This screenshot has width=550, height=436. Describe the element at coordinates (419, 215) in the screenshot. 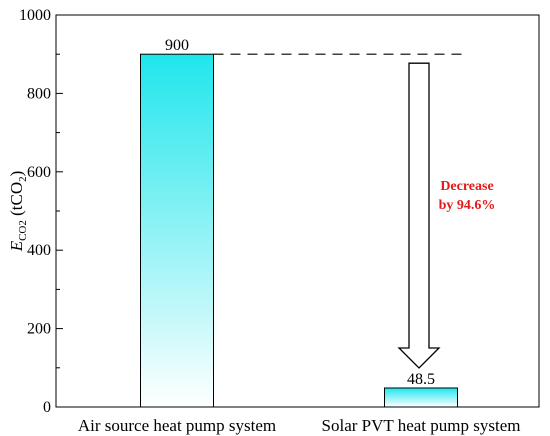

I see `decrease-arrow` at that location.